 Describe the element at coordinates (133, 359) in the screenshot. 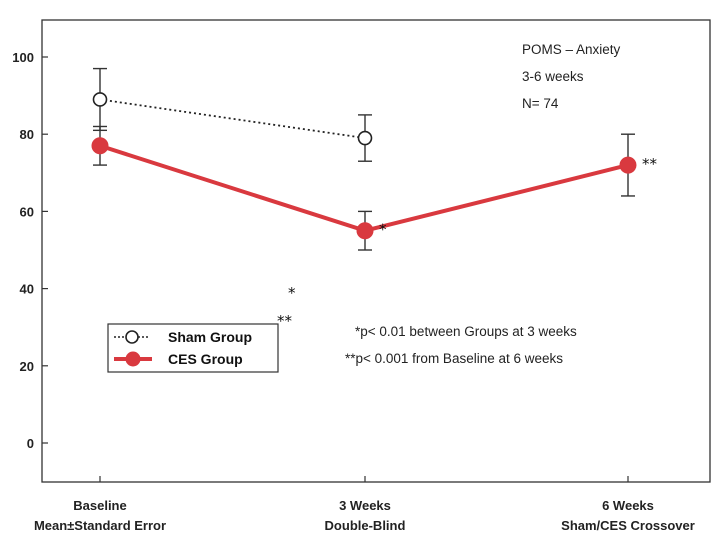

I see `legend-marker-ces` at that location.